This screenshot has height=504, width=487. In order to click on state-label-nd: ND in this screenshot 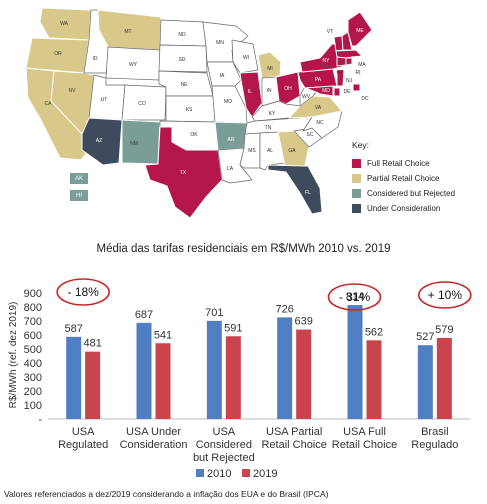, I will do `click(182, 35)`.